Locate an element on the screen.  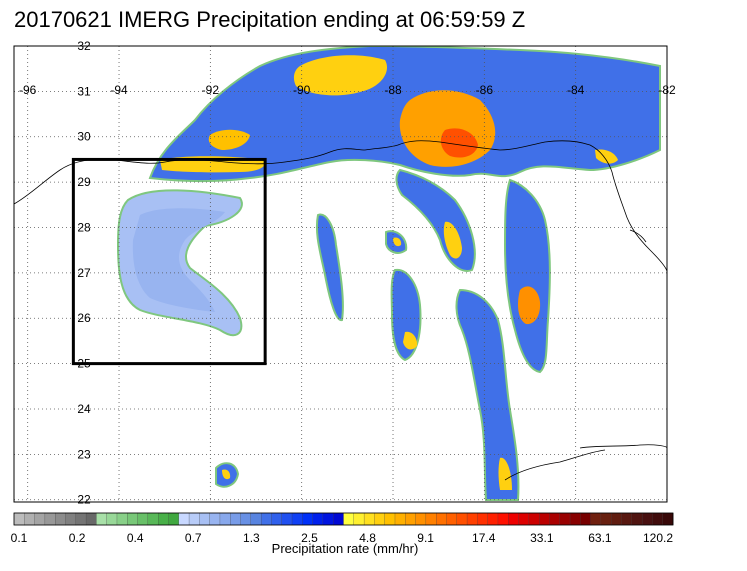
colorbar-label: 4.8 is located at coordinates (367, 538).